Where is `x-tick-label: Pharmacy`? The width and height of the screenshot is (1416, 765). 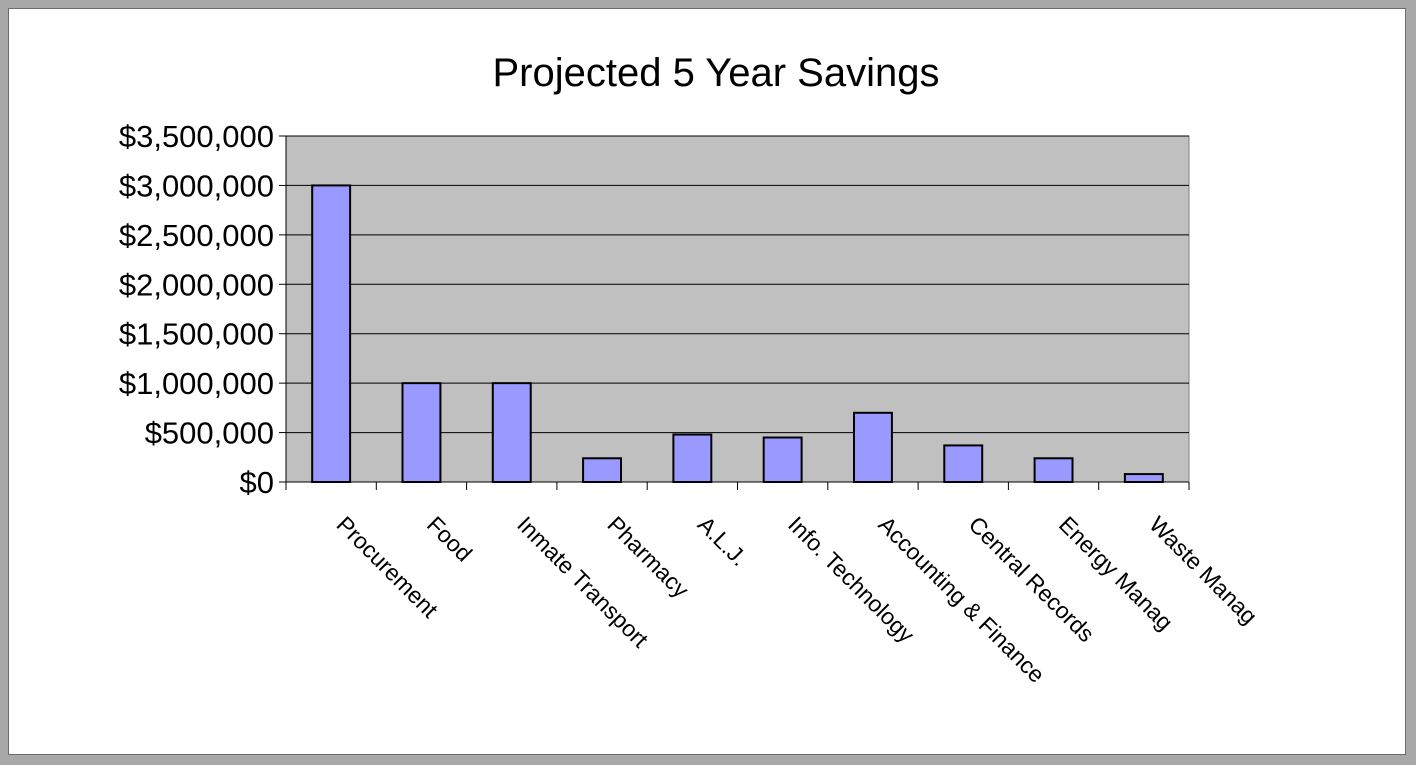 x-tick-label: Pharmacy is located at coordinates (649, 557).